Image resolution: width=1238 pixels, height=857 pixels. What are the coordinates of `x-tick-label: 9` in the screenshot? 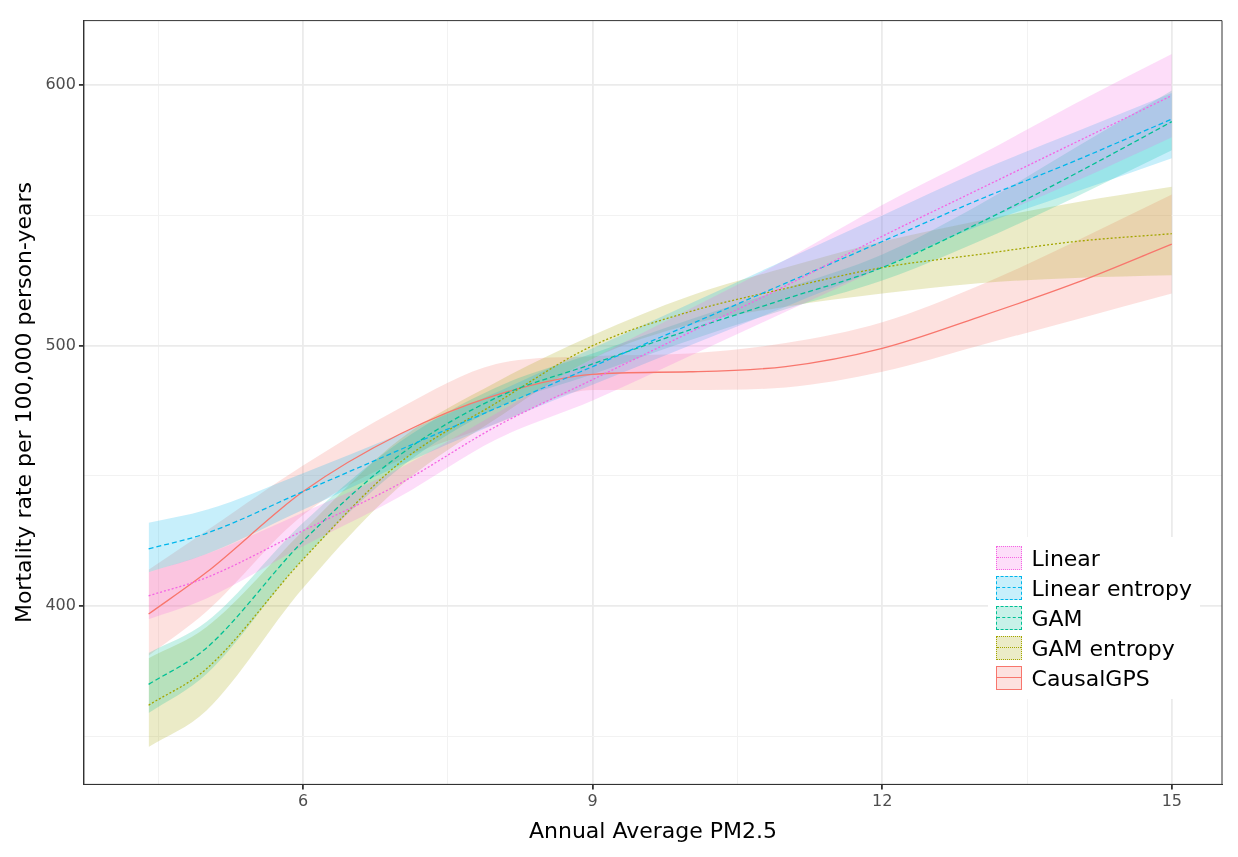 It's located at (592, 801).